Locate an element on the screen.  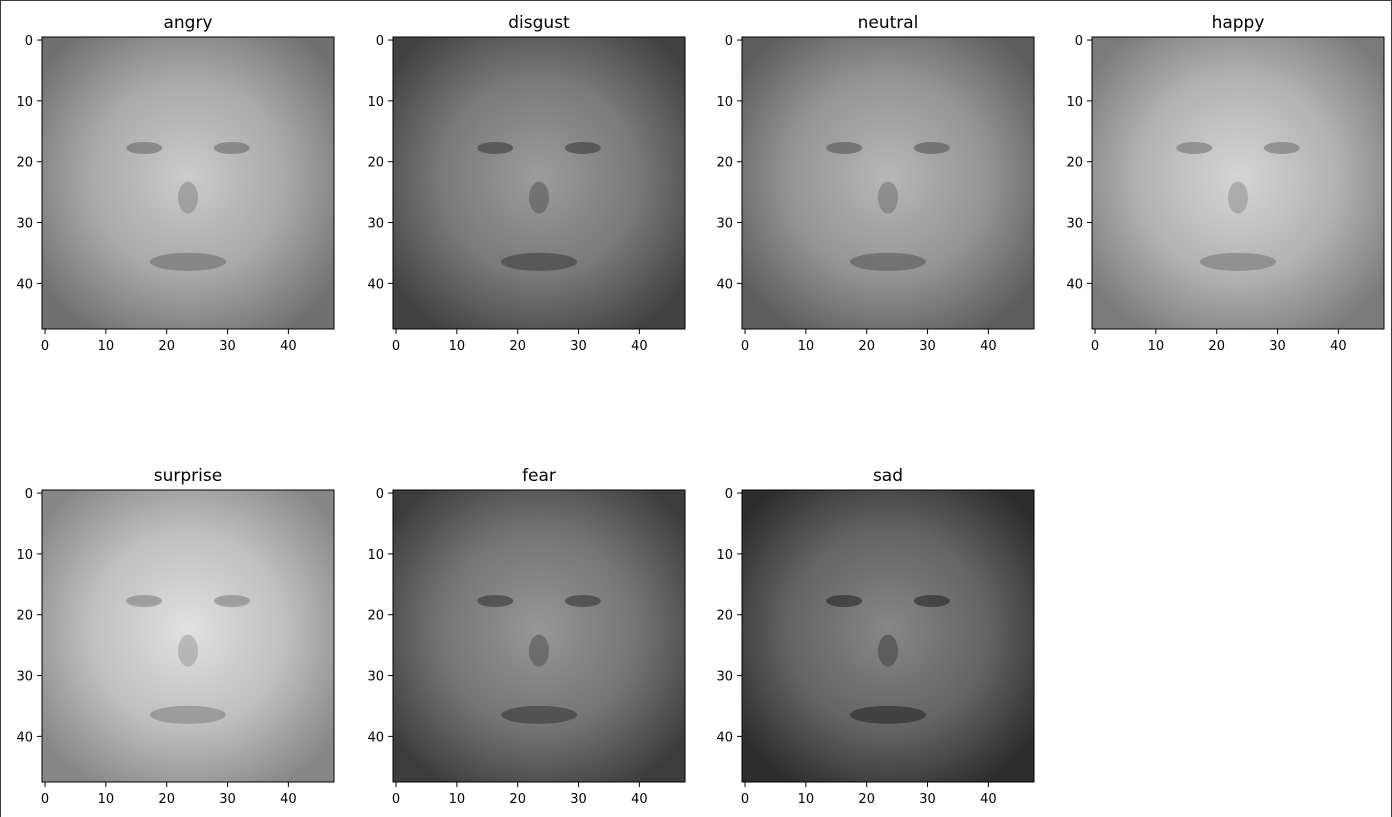
panel-disgust: disgust 0 10 20 30 40 0 10 20 30 40 is located at coordinates (526, 183).